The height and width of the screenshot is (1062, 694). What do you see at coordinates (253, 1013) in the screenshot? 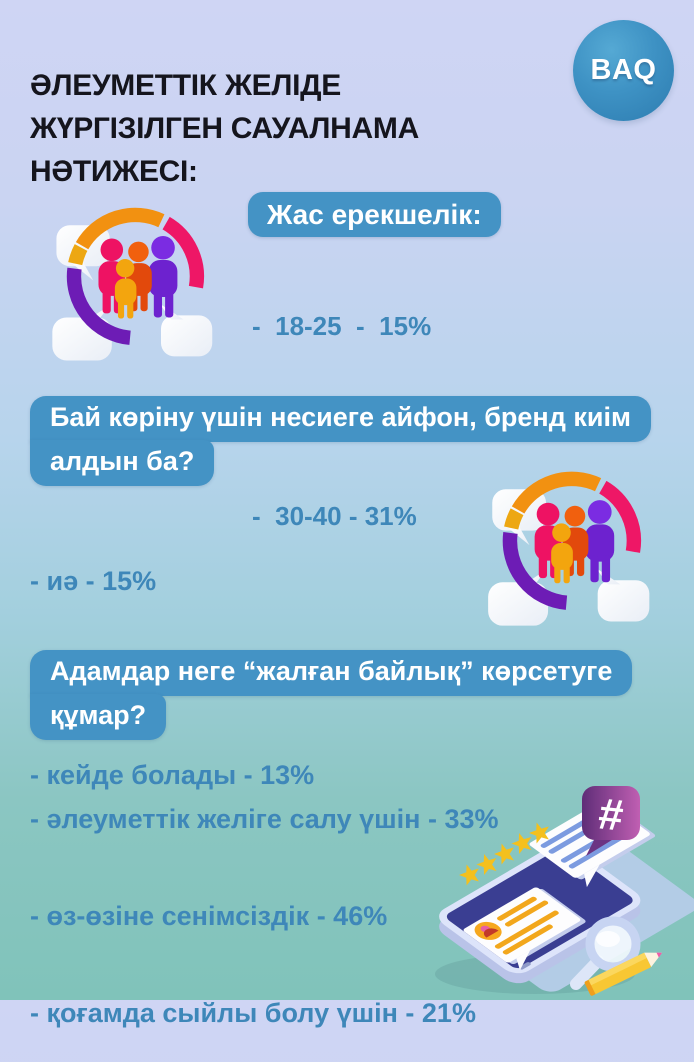
I see `stat-line: - қоғамда сыйлы болу үшін - 21%` at bounding box center [253, 1013].